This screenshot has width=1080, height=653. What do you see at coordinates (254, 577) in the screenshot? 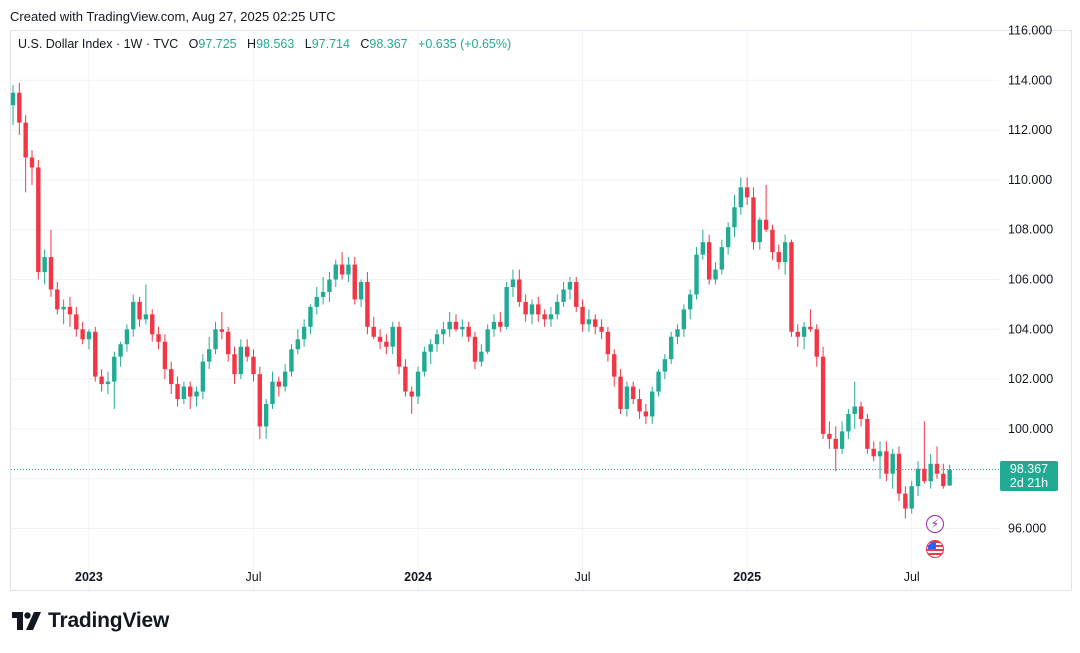
I see `time-tick-label: Jul` at bounding box center [254, 577].